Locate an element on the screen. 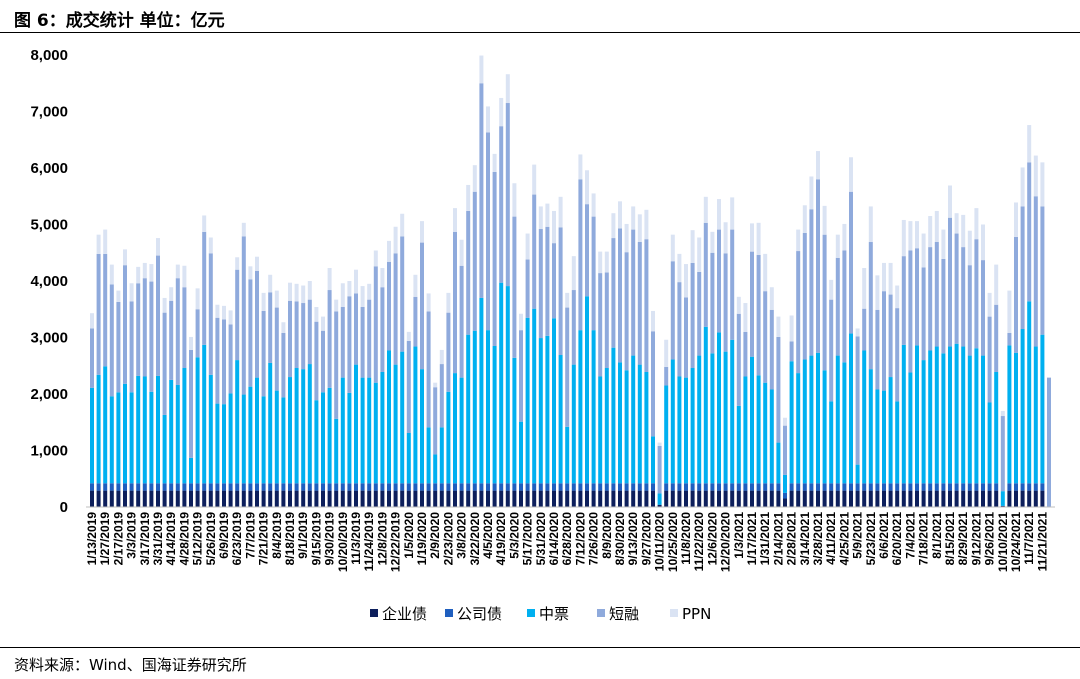 The width and height of the screenshot is (1080, 679). chart-title: 图 6：成交统计 单位：亿元 is located at coordinates (119, 21).